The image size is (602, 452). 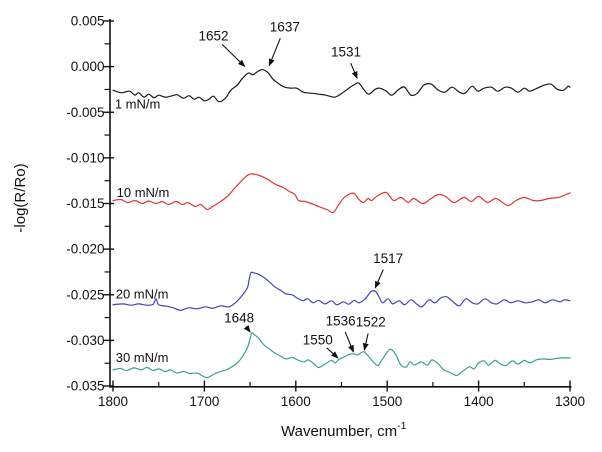 I want to click on x-tick-label: 1400, so click(x=479, y=401).